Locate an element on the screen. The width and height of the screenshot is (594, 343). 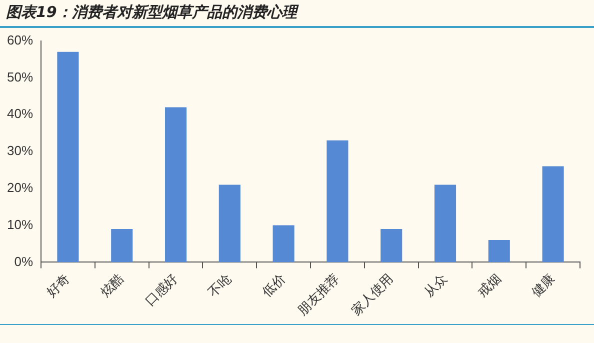
y-tick-label: 30% is located at coordinates (20, 150).